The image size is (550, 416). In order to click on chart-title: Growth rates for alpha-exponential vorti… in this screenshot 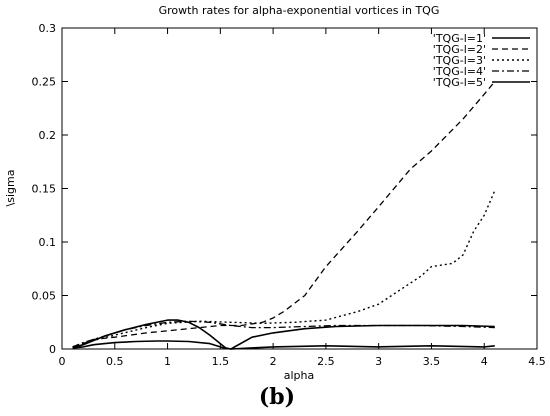, I will do `click(299, 10)`.